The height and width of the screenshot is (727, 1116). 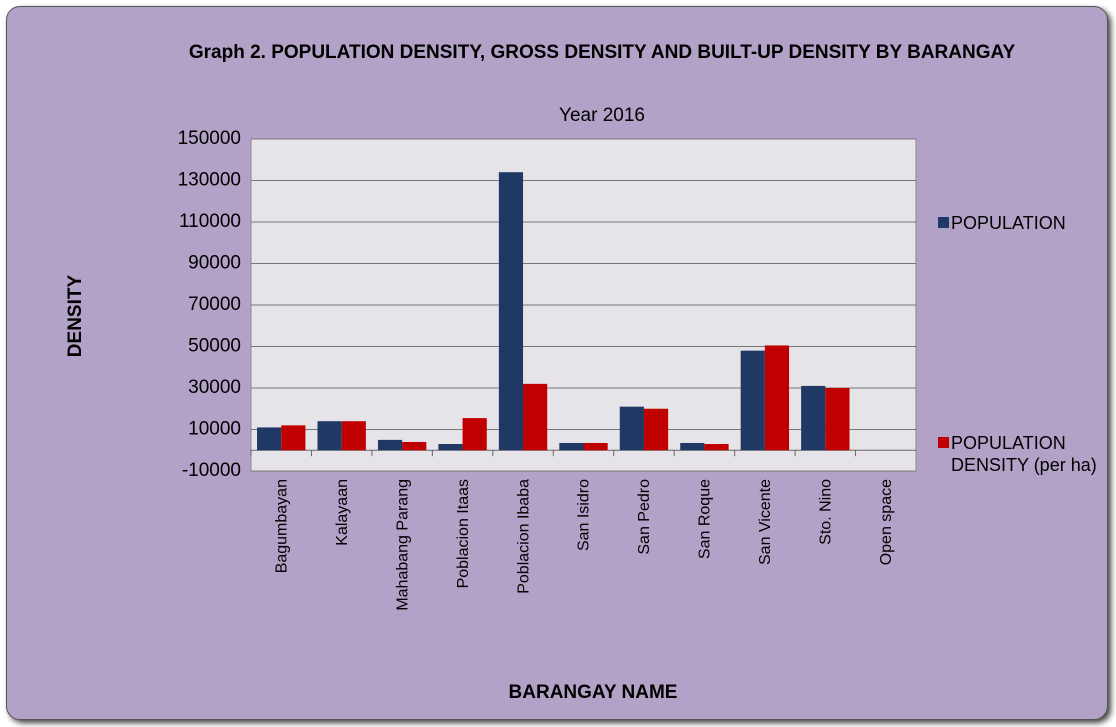 I want to click on y-tick-label: 90000, so click(x=214, y=263).